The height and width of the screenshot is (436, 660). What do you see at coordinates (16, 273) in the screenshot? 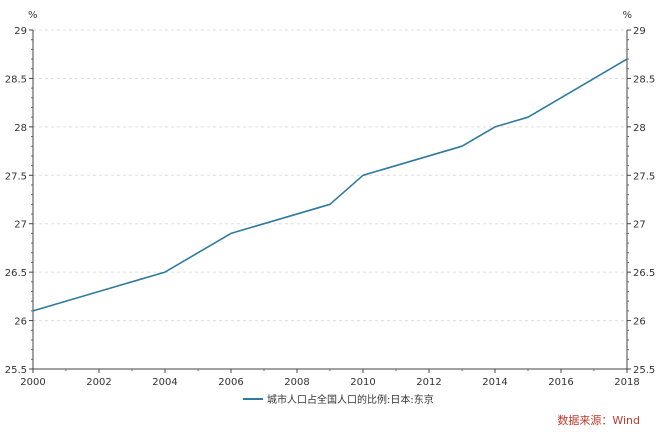
I see `y-tick-label-left: 26.5` at bounding box center [16, 273].